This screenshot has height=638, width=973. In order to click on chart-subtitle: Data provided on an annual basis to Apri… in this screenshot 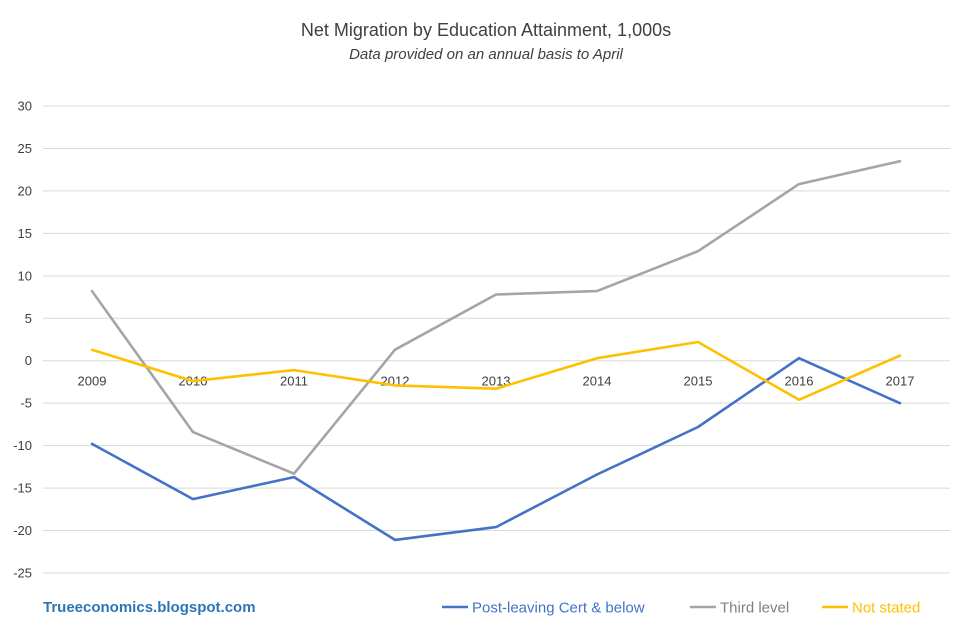, I will do `click(486, 54)`.